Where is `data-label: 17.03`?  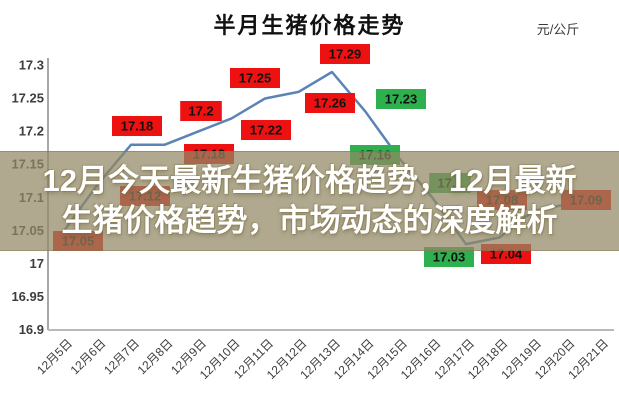
data-label: 17.03 is located at coordinates (449, 257).